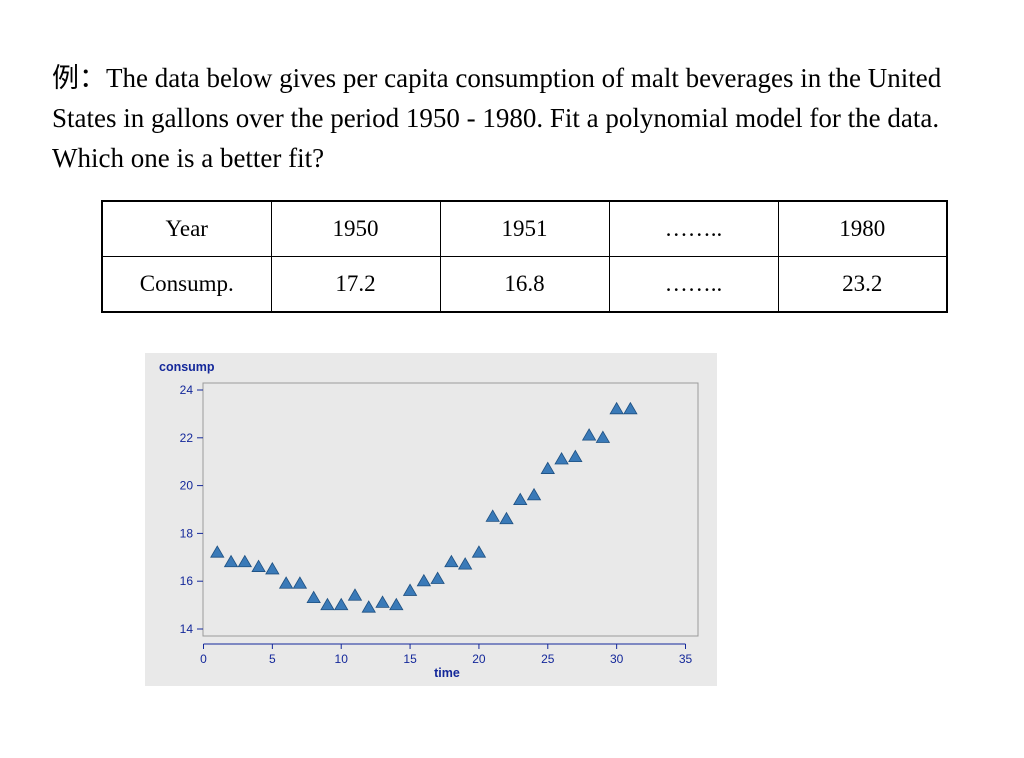 This screenshot has height=758, width=1024. I want to click on x-tick-label: 30, so click(617, 659).